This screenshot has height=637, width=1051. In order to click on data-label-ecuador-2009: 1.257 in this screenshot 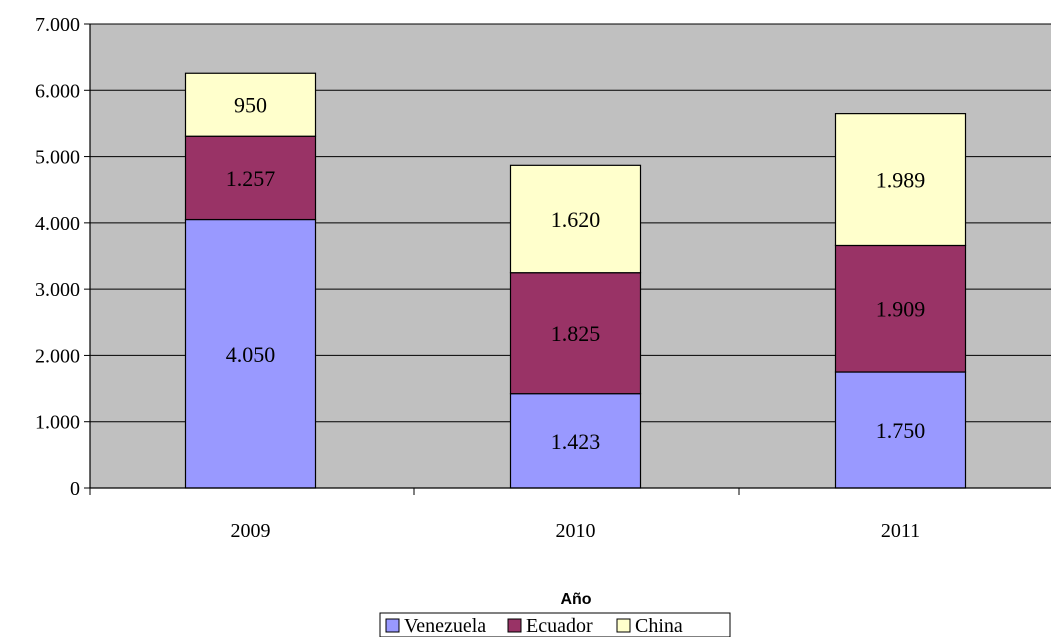, I will do `click(251, 178)`.